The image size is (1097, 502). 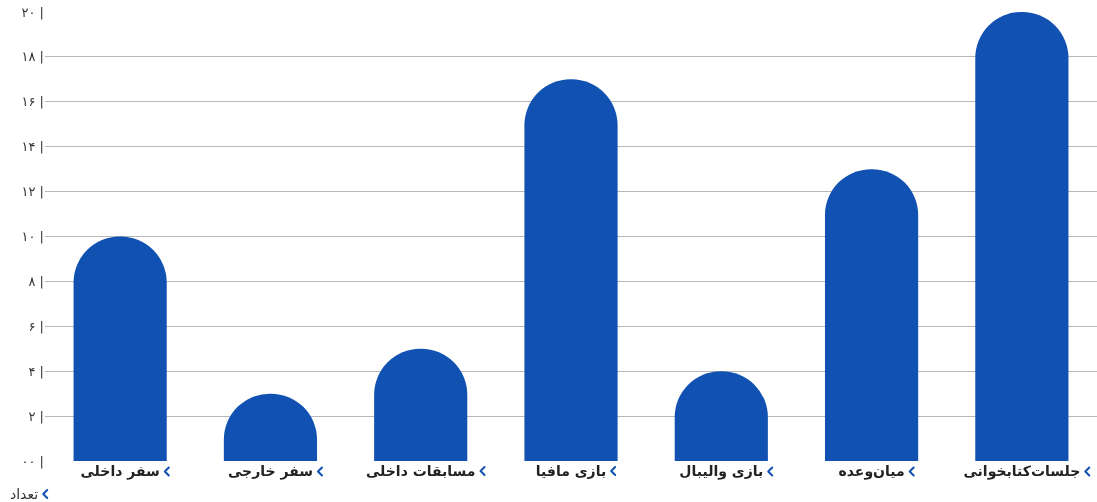 What do you see at coordinates (32, 57) in the screenshot?
I see `y-tick-label: ۱۸ |` at bounding box center [32, 57].